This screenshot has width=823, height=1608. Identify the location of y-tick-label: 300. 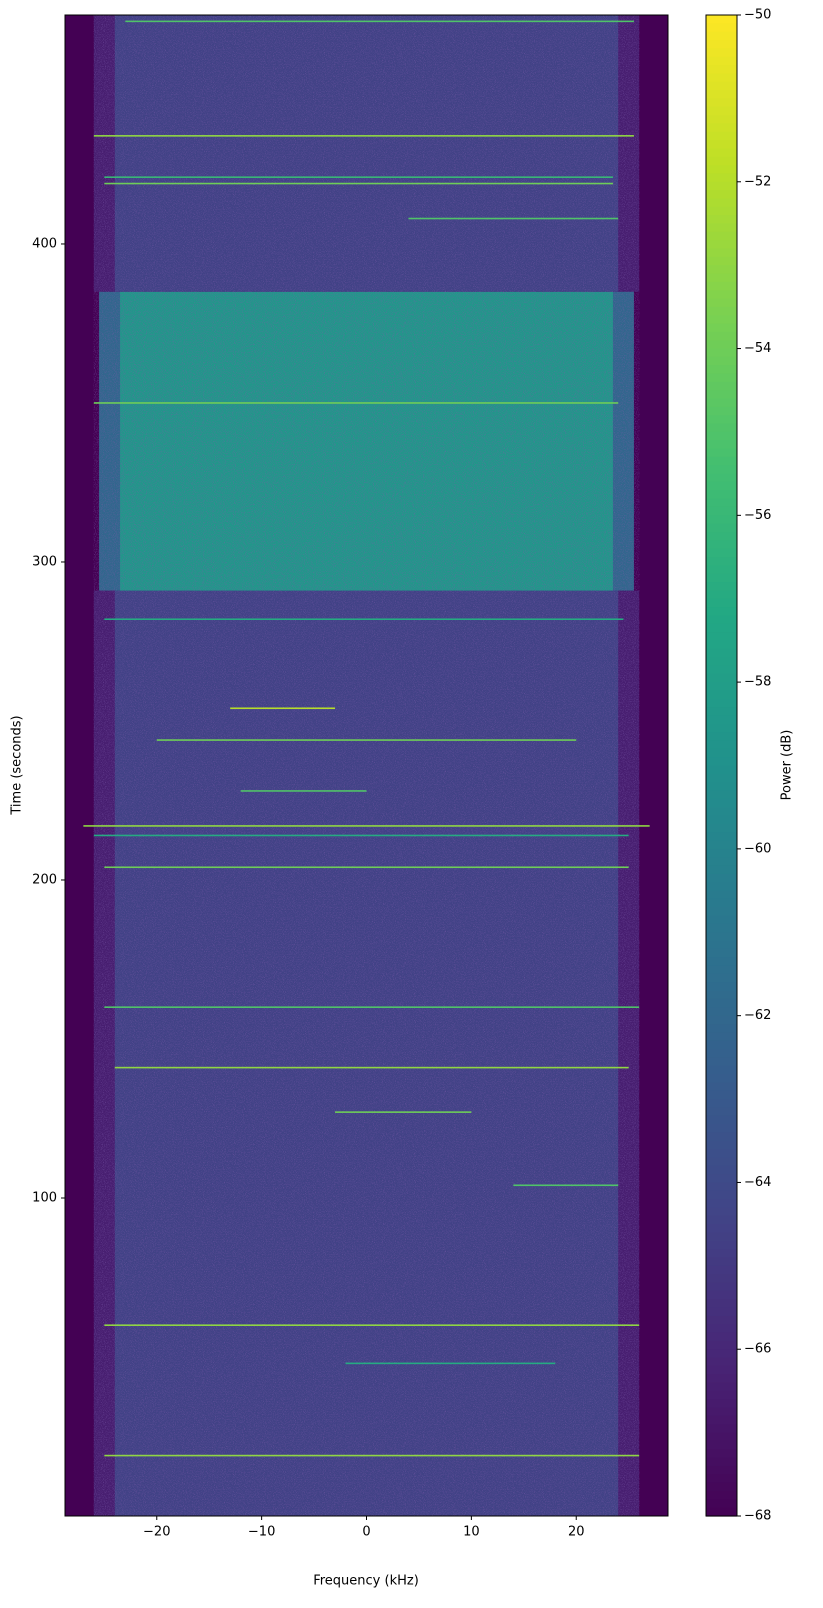
(44, 561).